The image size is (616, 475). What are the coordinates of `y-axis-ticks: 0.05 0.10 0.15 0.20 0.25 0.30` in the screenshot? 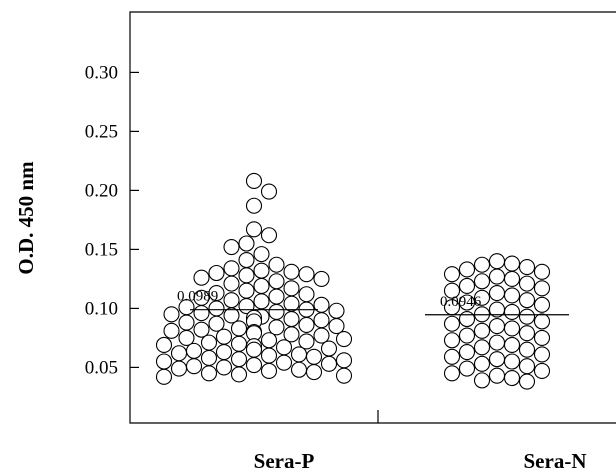 It's located at (112, 220).